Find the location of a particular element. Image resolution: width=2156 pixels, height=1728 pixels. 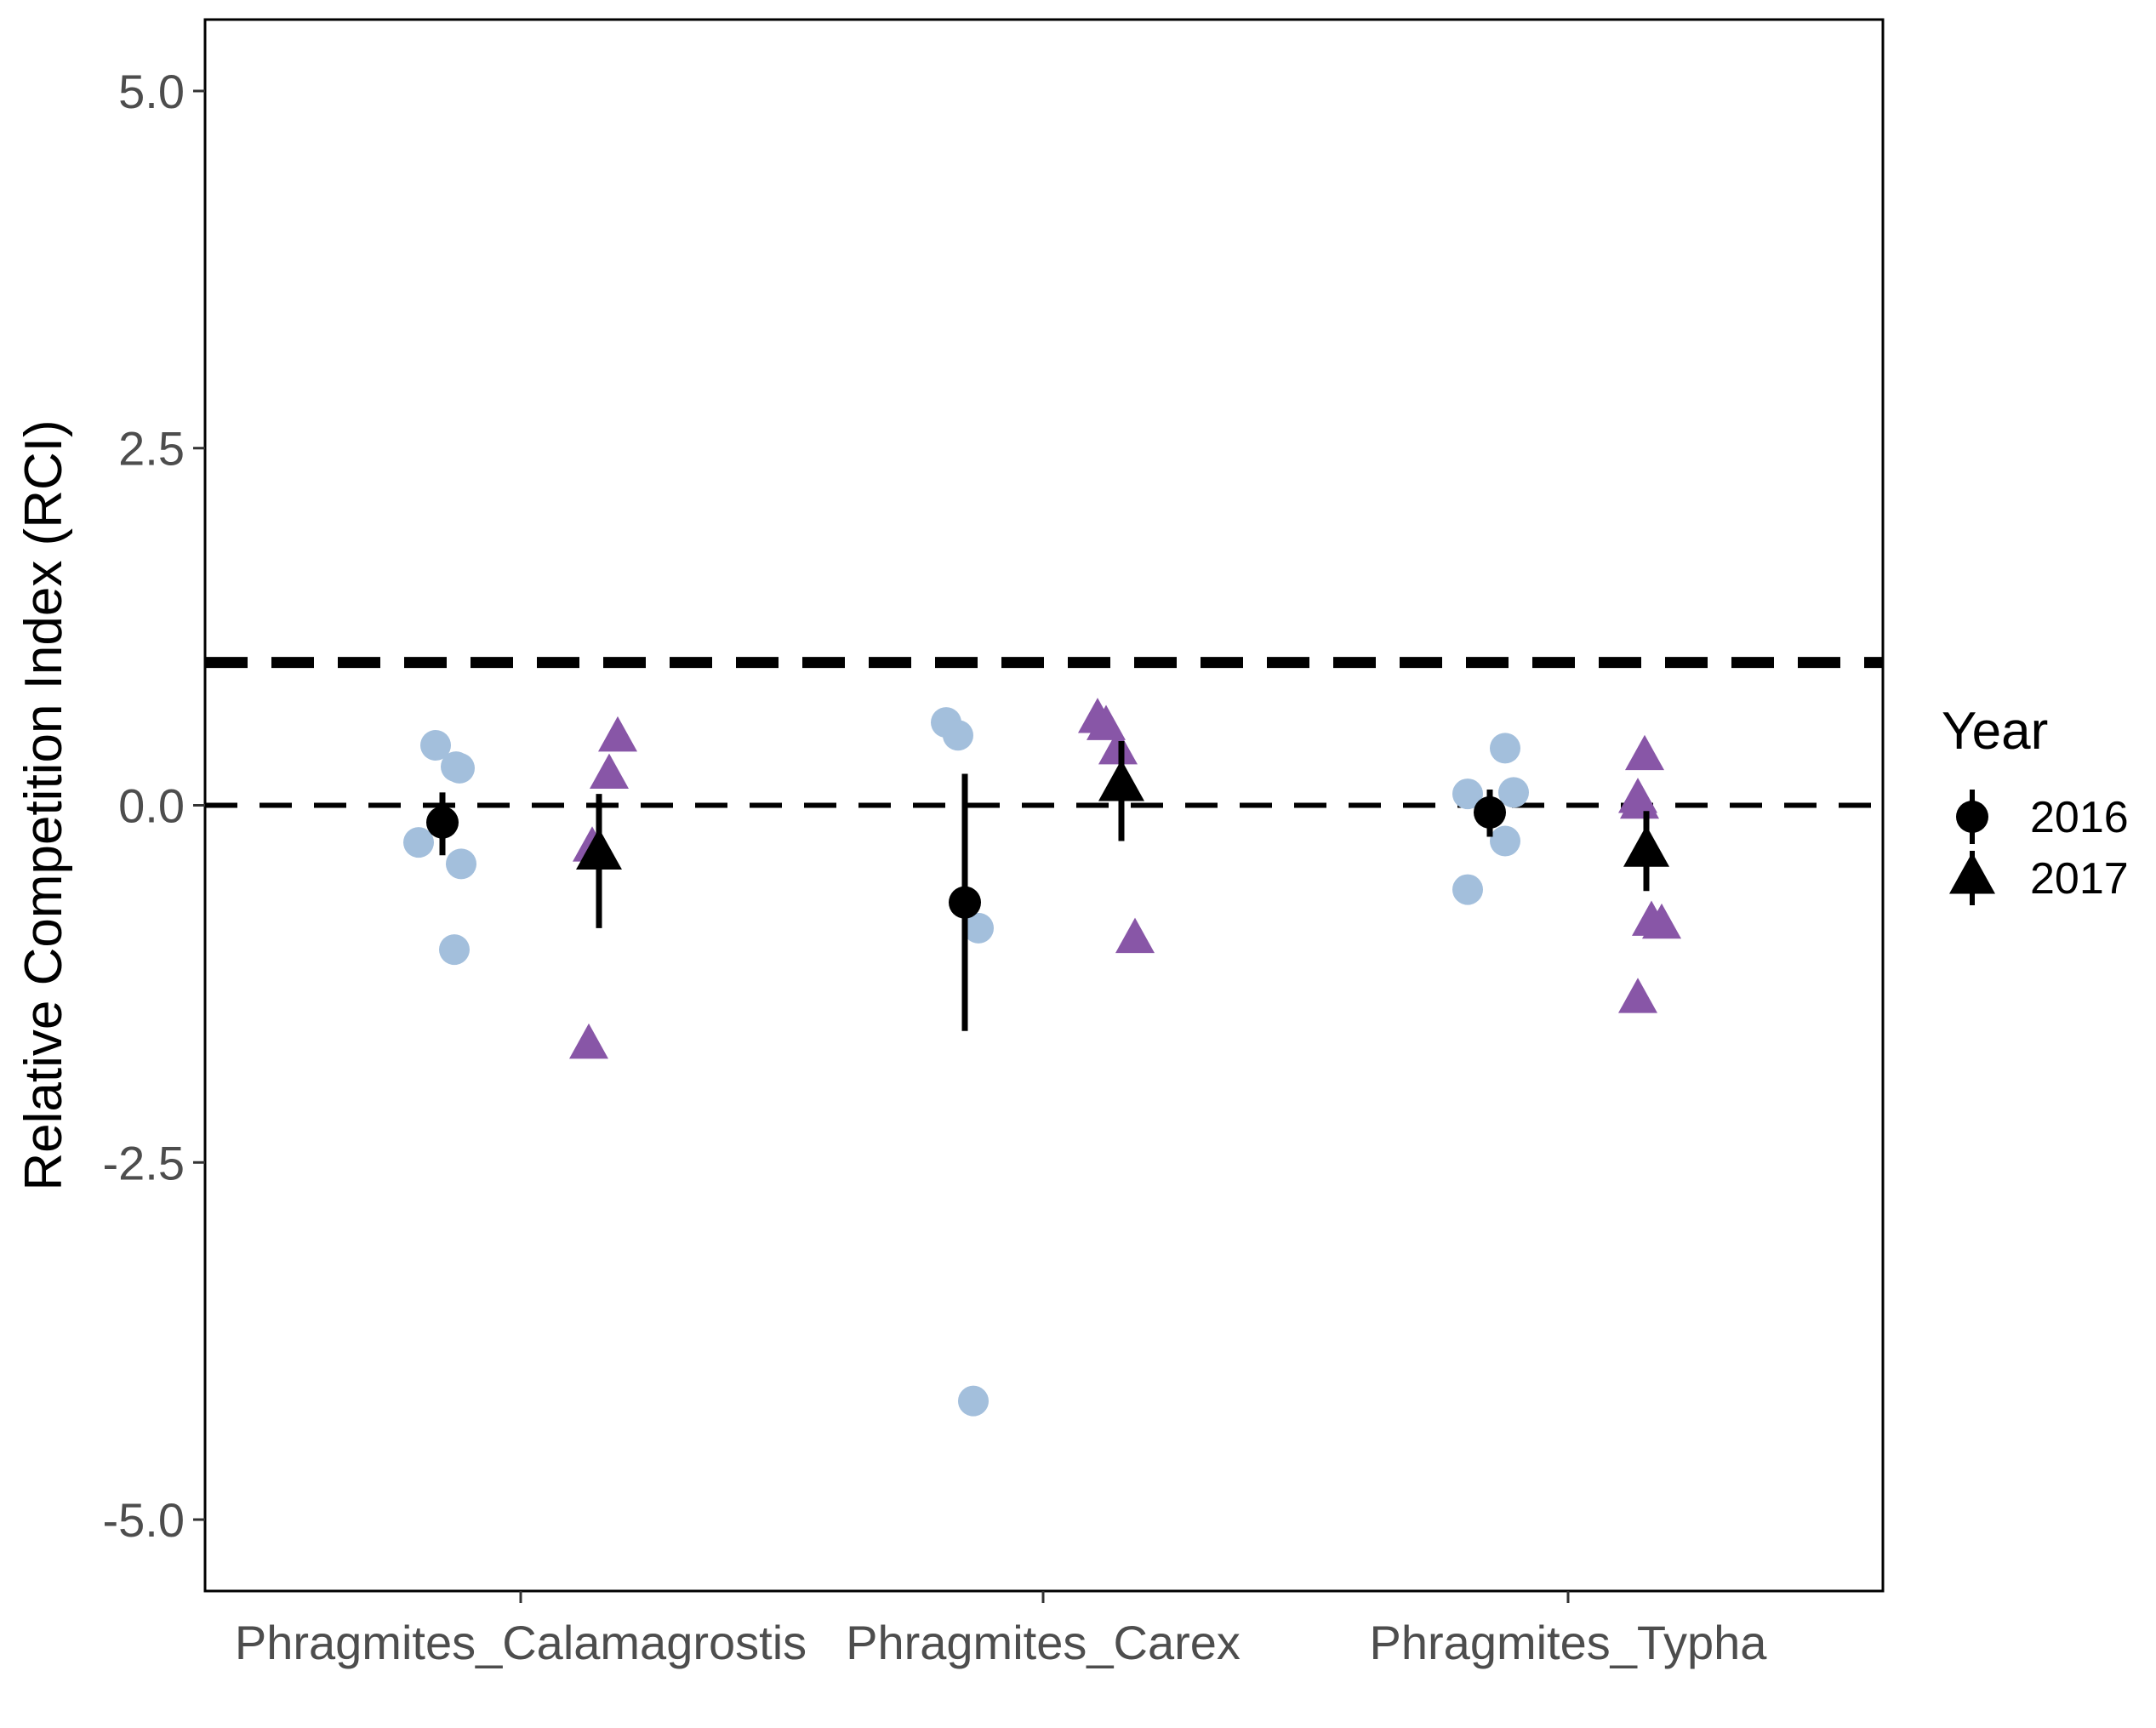

y-tick-label: 5.0 is located at coordinates (151, 92).